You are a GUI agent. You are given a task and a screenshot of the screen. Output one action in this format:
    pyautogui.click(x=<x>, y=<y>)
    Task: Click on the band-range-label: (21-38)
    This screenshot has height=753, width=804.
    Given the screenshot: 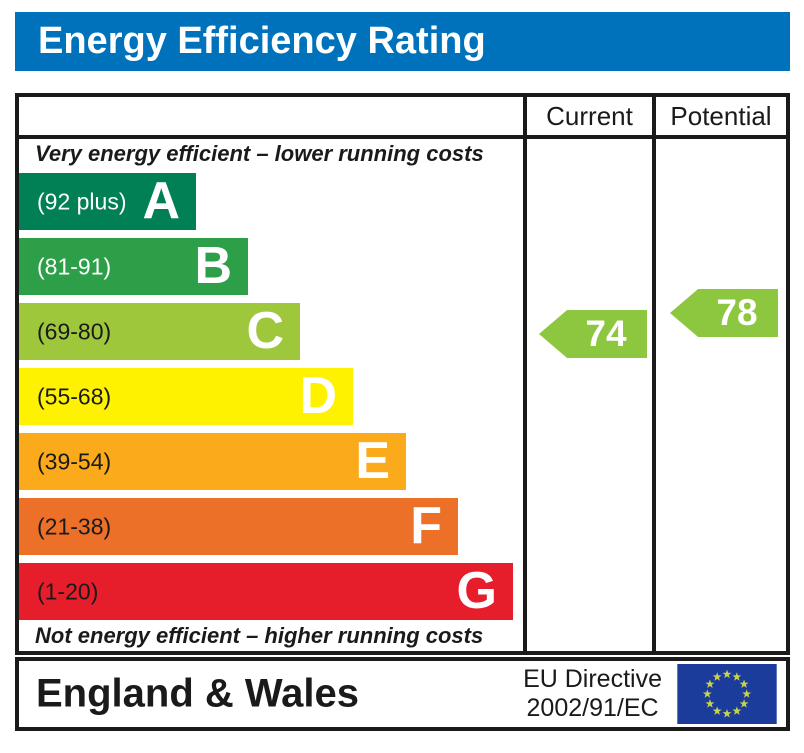 What is the action you would take?
    pyautogui.click(x=74, y=526)
    